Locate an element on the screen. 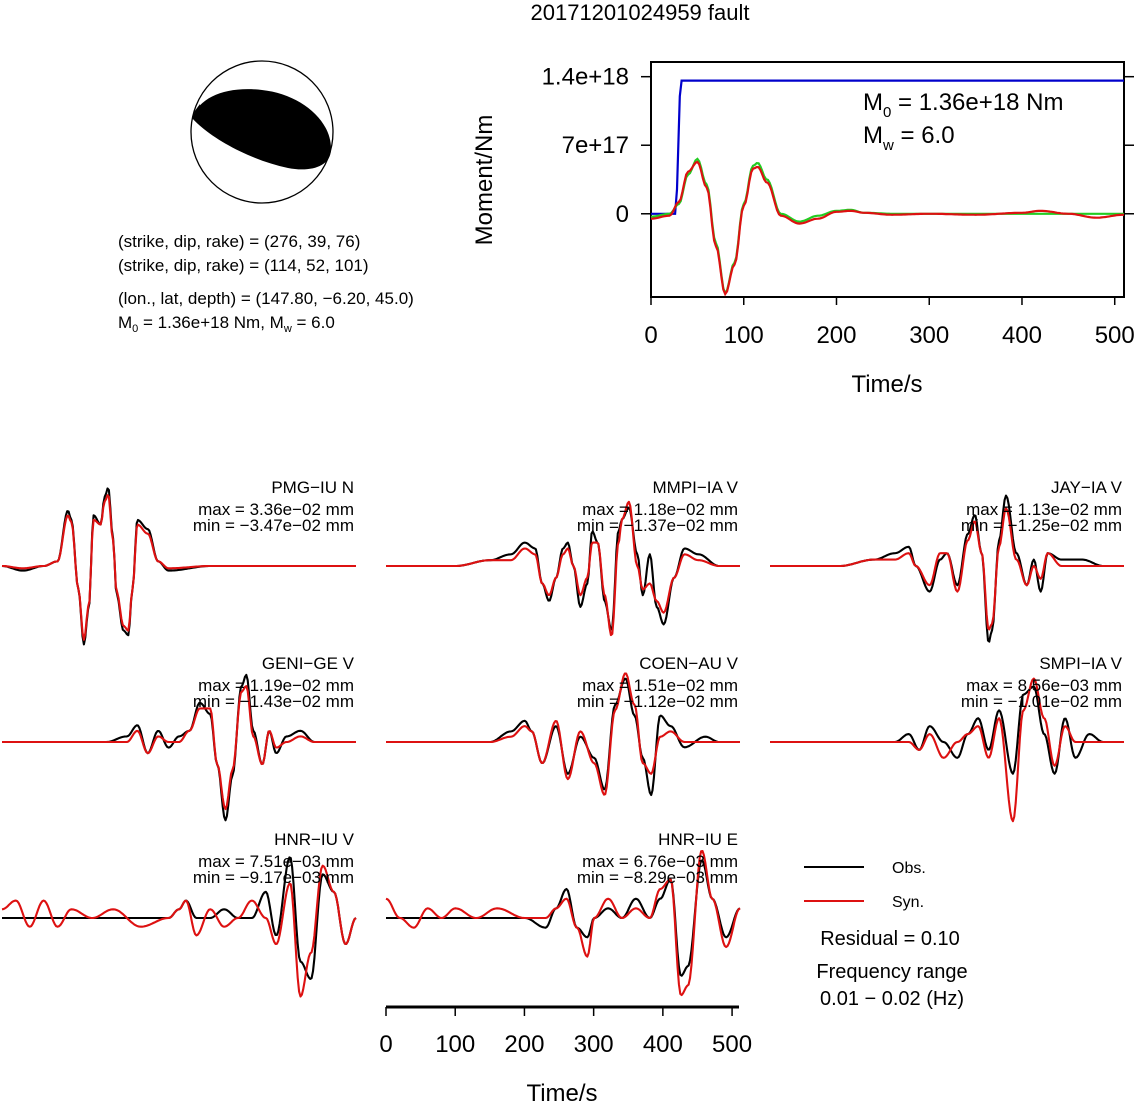 The height and width of the screenshot is (1104, 1137). moment-mw-subscript: w is located at coordinates (888, 145).